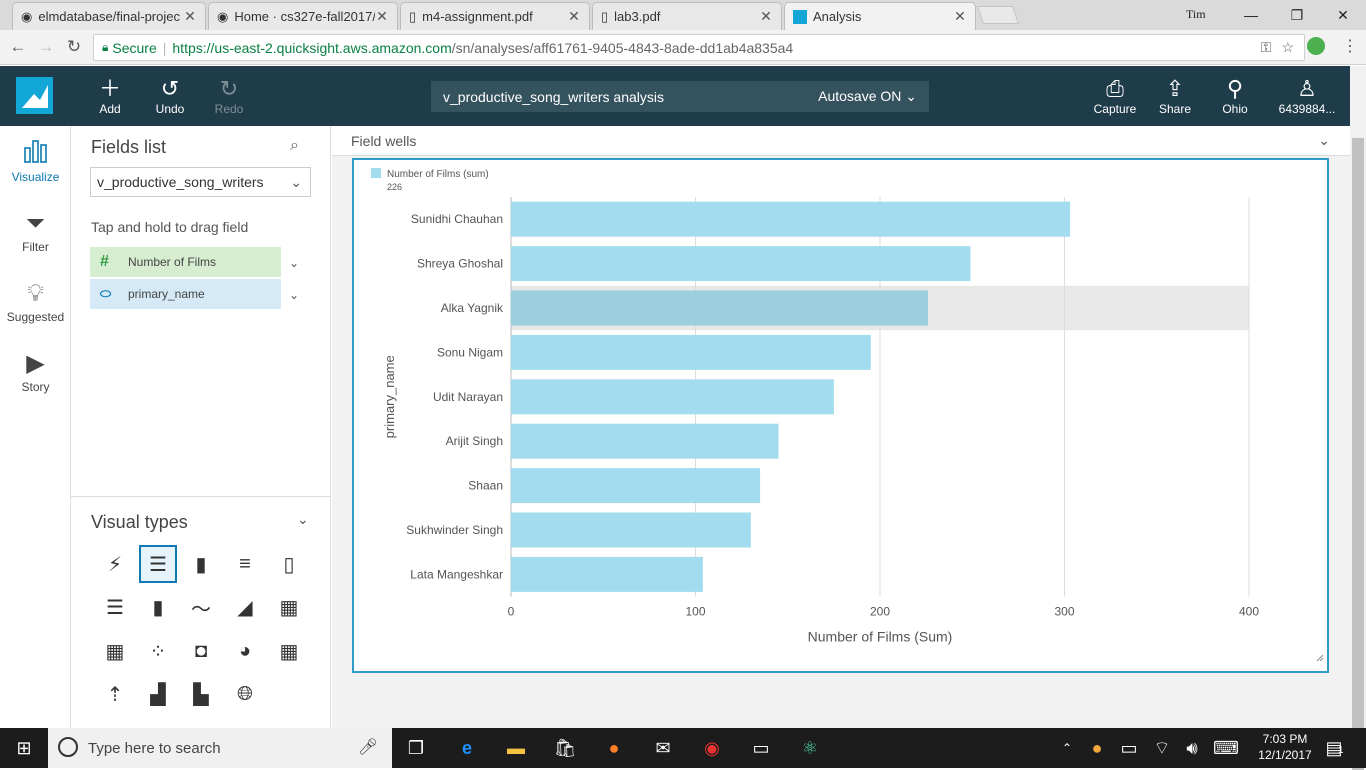 The image size is (1366, 770). I want to click on autosave-dropdown: Autosave ON ⌄, so click(867, 96).